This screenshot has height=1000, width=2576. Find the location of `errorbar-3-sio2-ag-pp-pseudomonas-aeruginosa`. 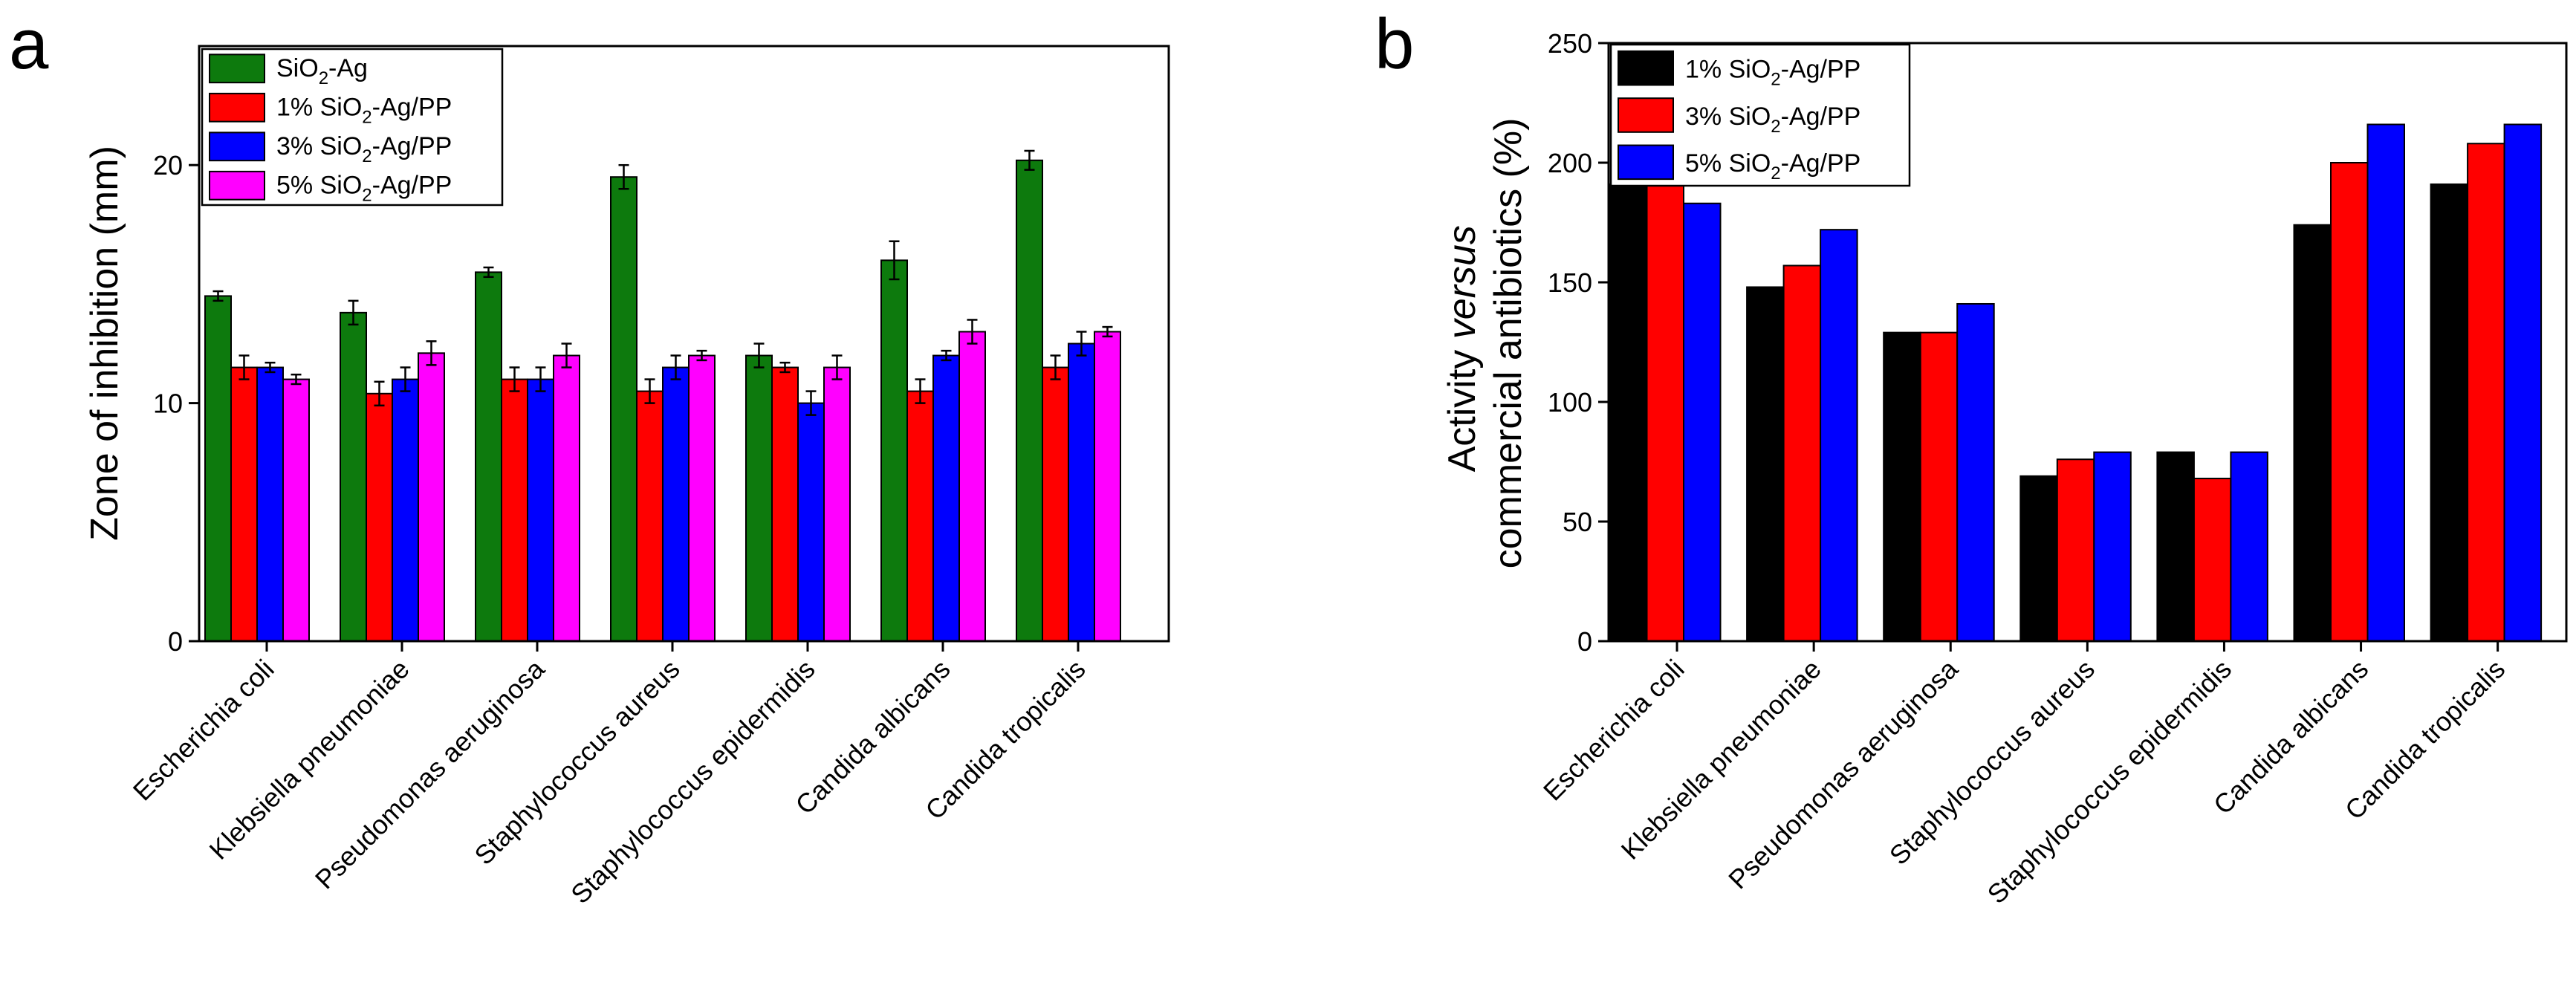

errorbar-3-sio2-ag-pp-pseudomonas-aeruginosa is located at coordinates (540, 379).